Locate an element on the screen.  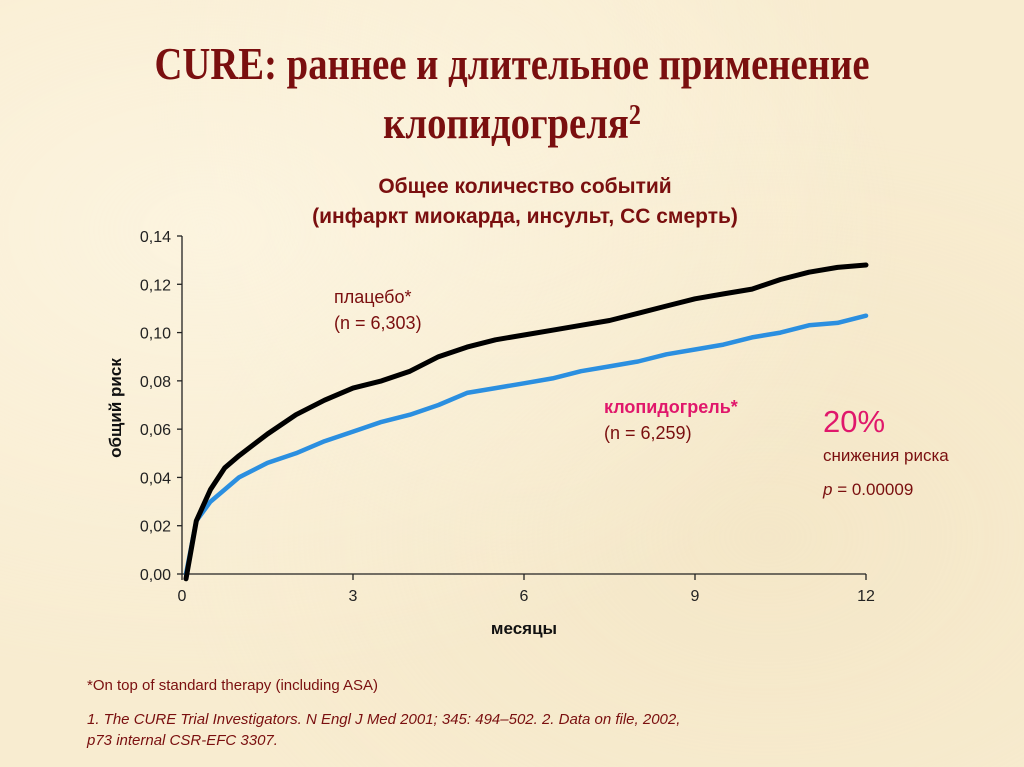
y-tick-label: 0,02 is located at coordinates (155, 527).